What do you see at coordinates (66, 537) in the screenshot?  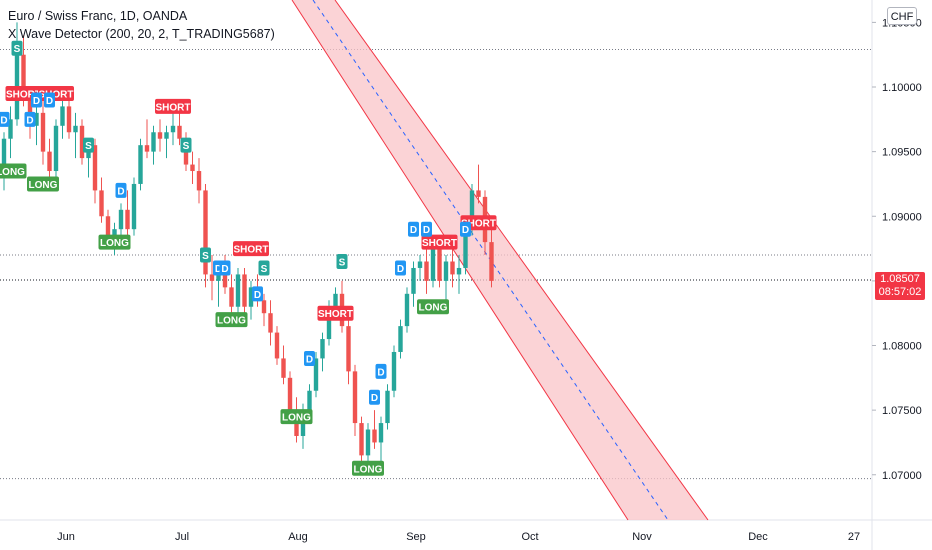 I see `time-tick-label: Jun` at bounding box center [66, 537].